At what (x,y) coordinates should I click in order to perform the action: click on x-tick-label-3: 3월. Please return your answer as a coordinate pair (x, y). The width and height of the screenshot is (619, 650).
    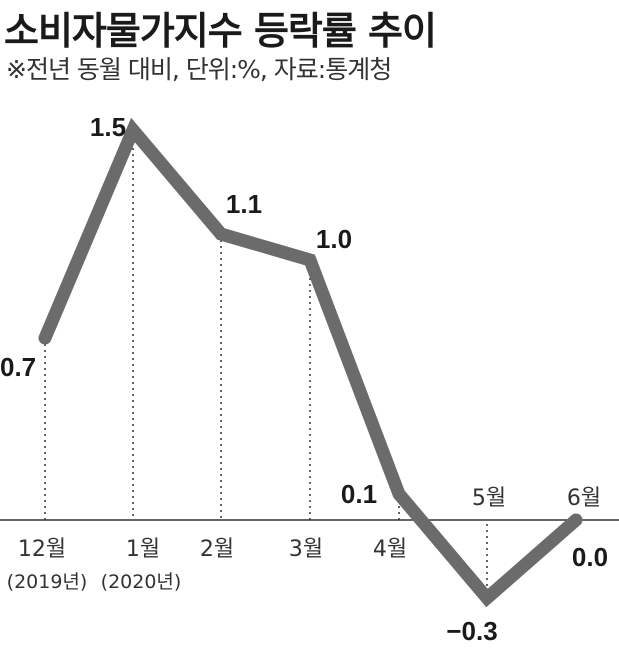
    Looking at the image, I should click on (306, 549).